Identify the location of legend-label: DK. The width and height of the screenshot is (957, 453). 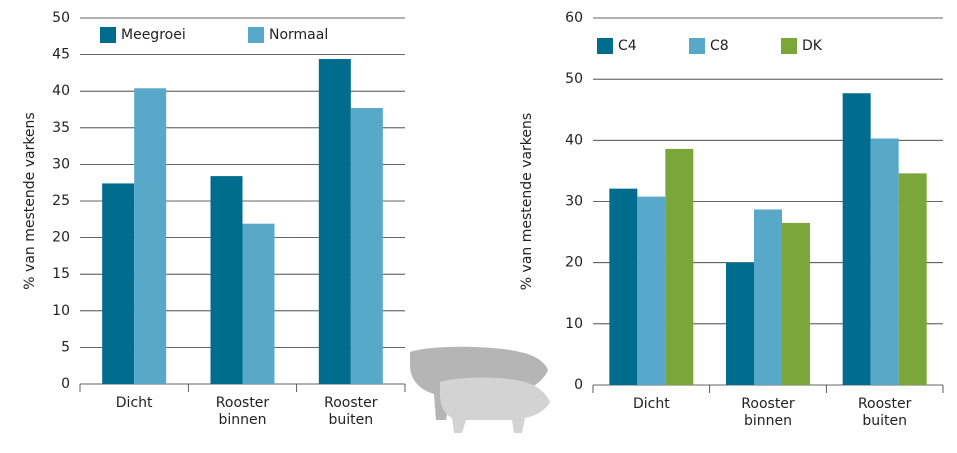
(812, 46).